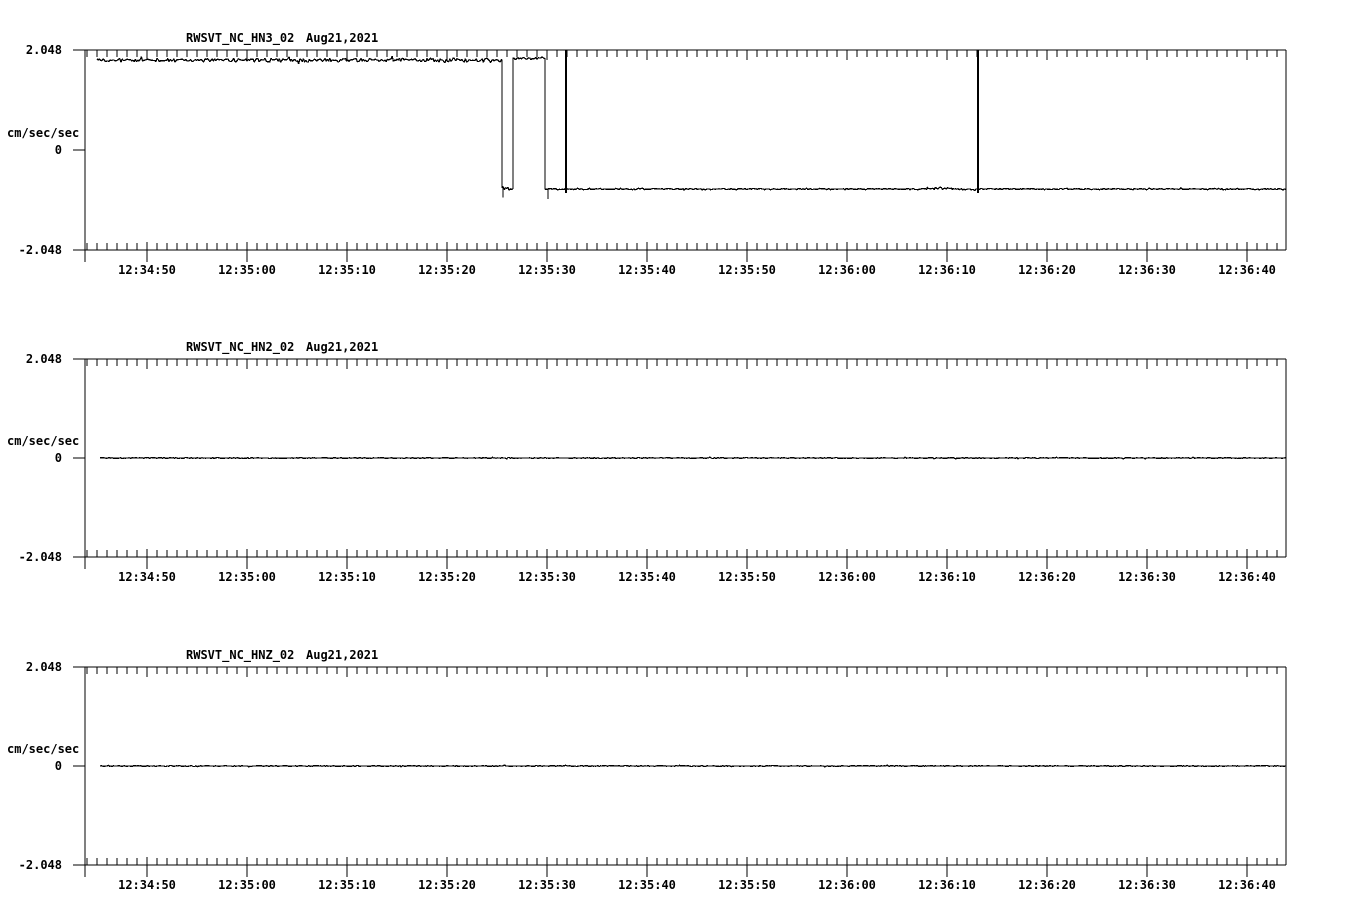 This screenshot has height=924, width=1358. Describe the element at coordinates (240, 655) in the screenshot. I see `station-channel-label: RWSVT_NC_HNZ_02` at that location.